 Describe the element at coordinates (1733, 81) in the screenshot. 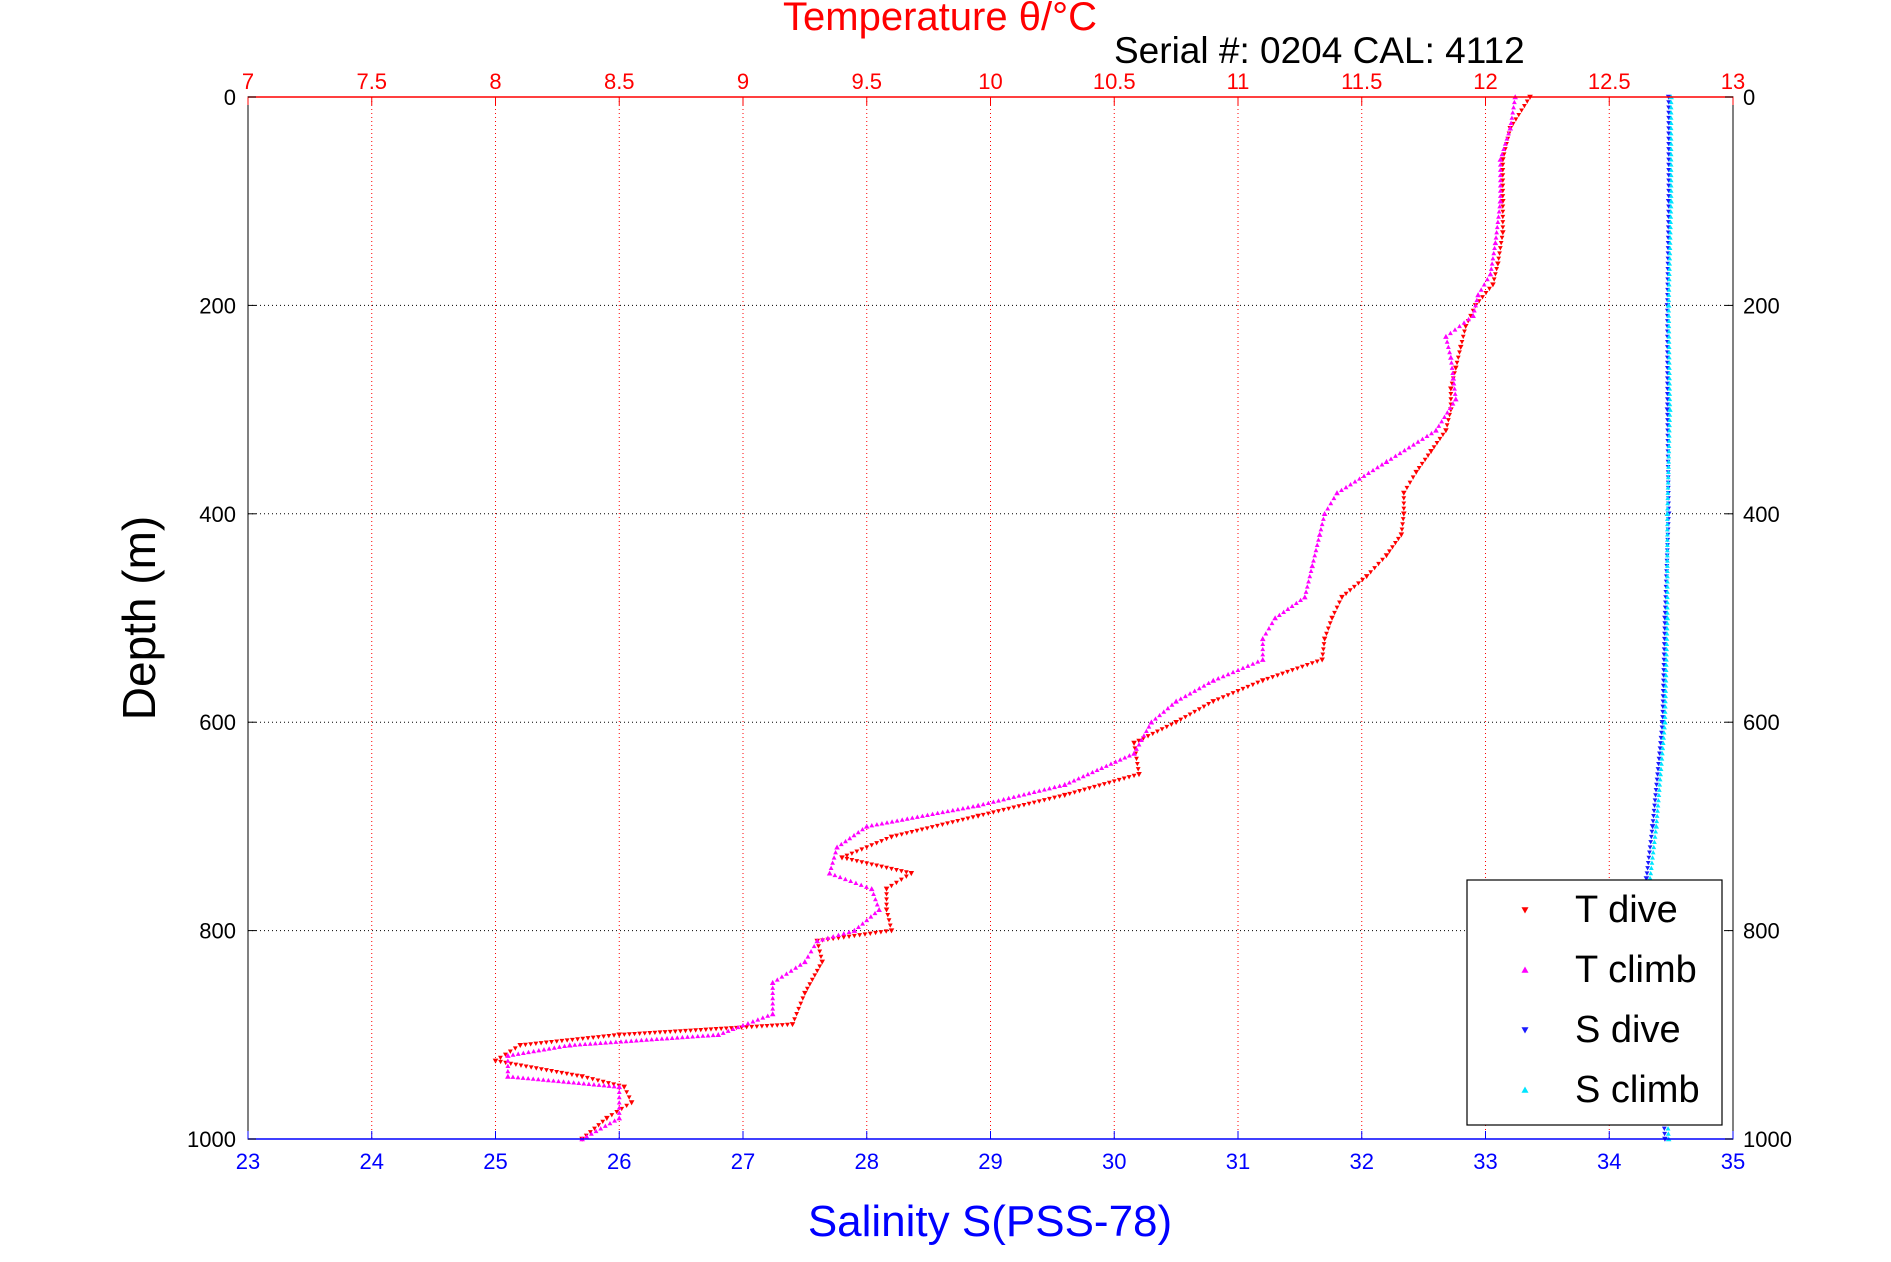

I see `top-tick-label: 13` at that location.